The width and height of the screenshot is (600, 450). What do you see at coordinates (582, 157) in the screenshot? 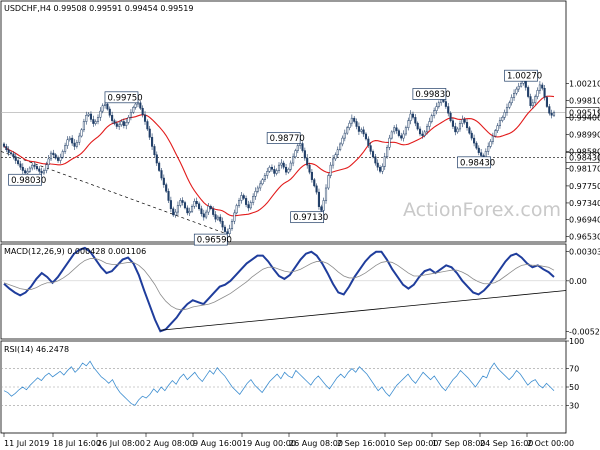
I see `support-box` at bounding box center [582, 157].